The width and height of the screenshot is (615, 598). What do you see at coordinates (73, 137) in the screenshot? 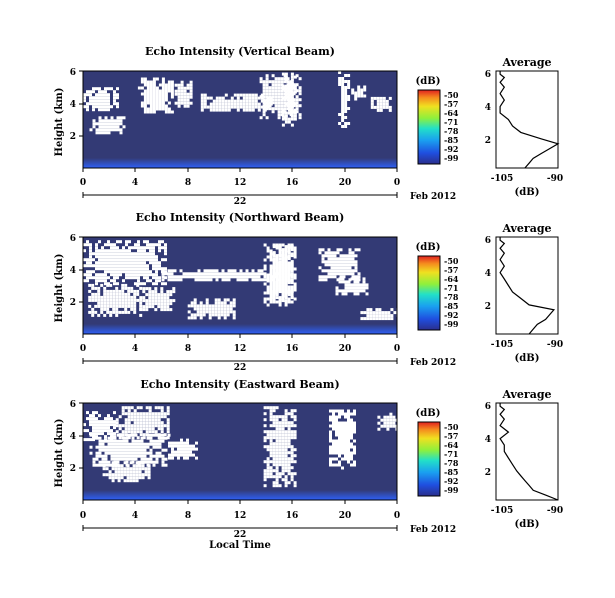
I see `y-tick-label: 2` at bounding box center [73, 137].